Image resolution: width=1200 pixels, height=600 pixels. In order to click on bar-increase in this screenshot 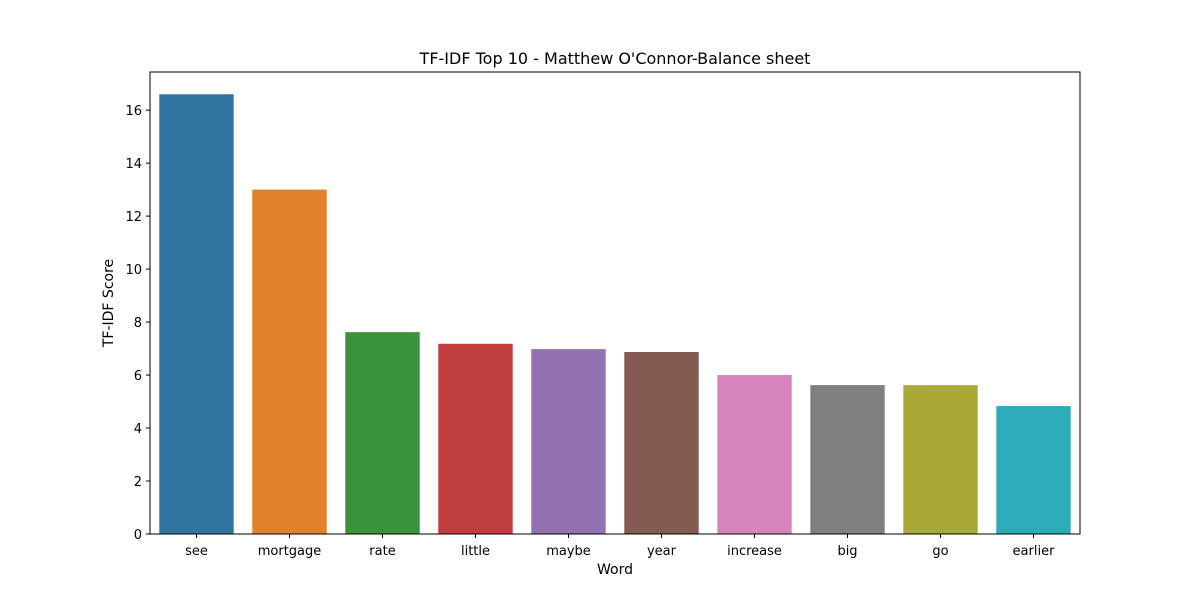, I will do `click(754, 454)`.